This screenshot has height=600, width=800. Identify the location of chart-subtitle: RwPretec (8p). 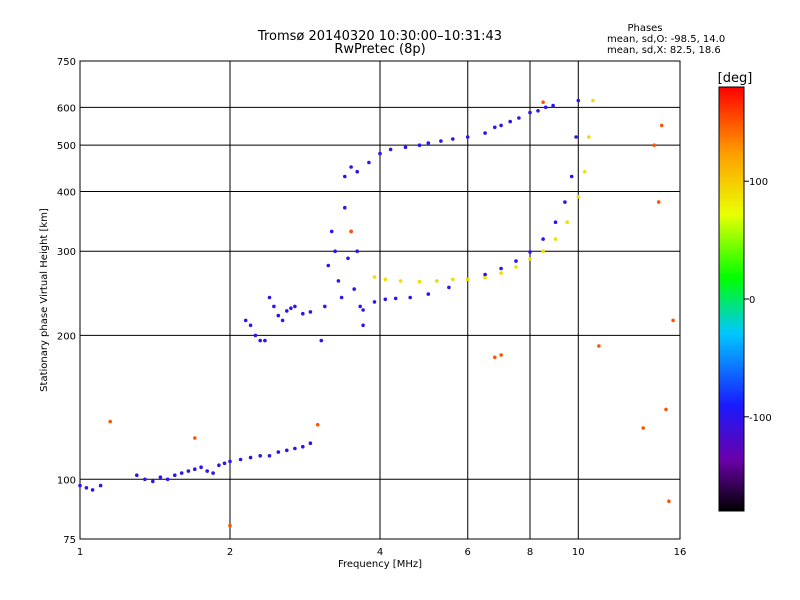
(379, 49).